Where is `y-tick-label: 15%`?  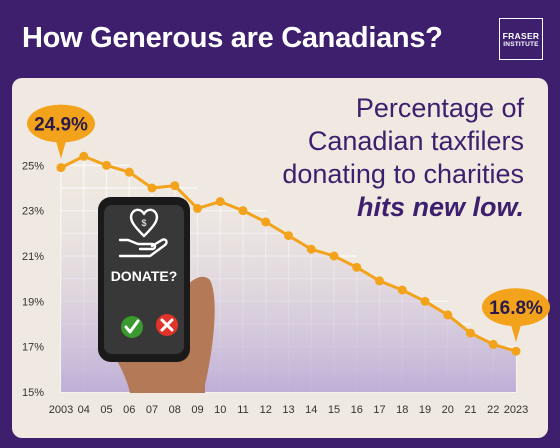 y-tick-label: 15% is located at coordinates (33, 393).